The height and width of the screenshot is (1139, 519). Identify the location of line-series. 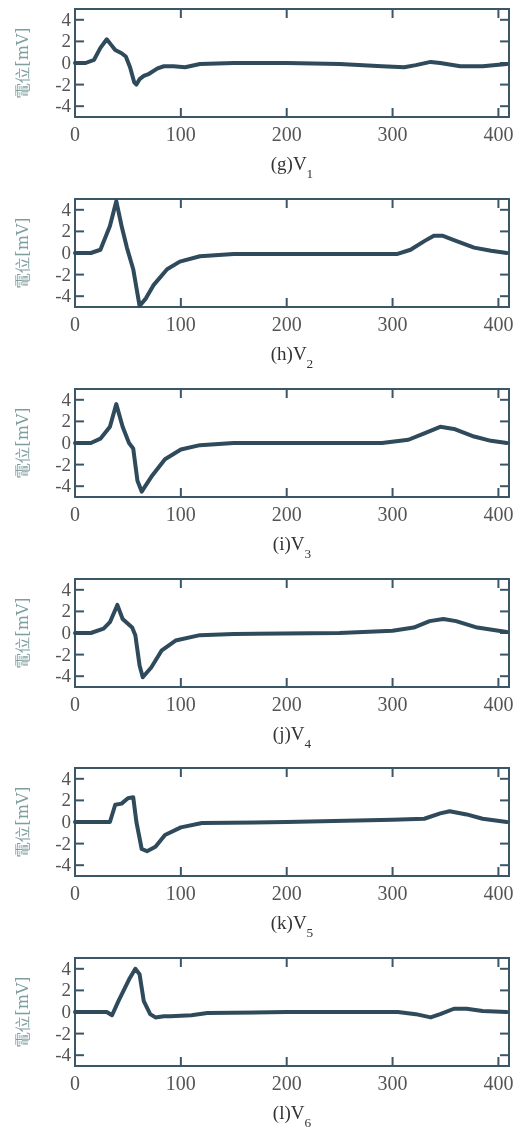
(291, 253).